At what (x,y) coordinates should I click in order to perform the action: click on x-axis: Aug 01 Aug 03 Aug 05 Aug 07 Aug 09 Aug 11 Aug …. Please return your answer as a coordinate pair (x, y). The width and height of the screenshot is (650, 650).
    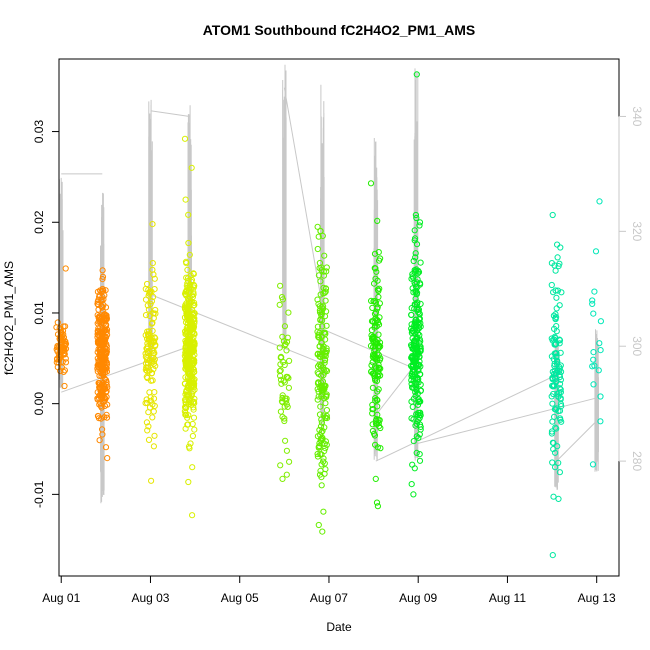
    Looking at the image, I should click on (329, 590).